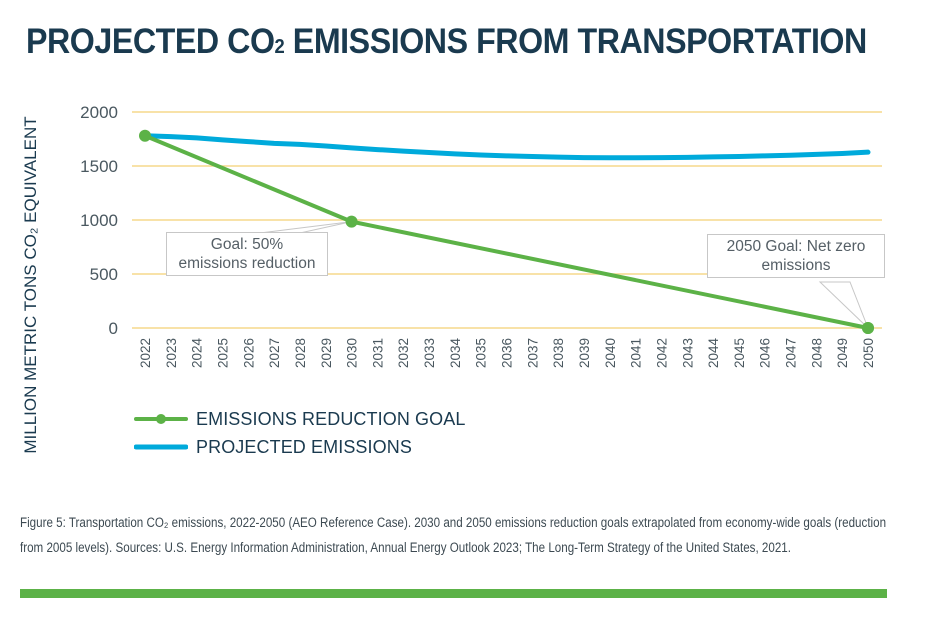 Image resolution: width=936 pixels, height=636 pixels. I want to click on x-tick-label: 2036, so click(507, 353).